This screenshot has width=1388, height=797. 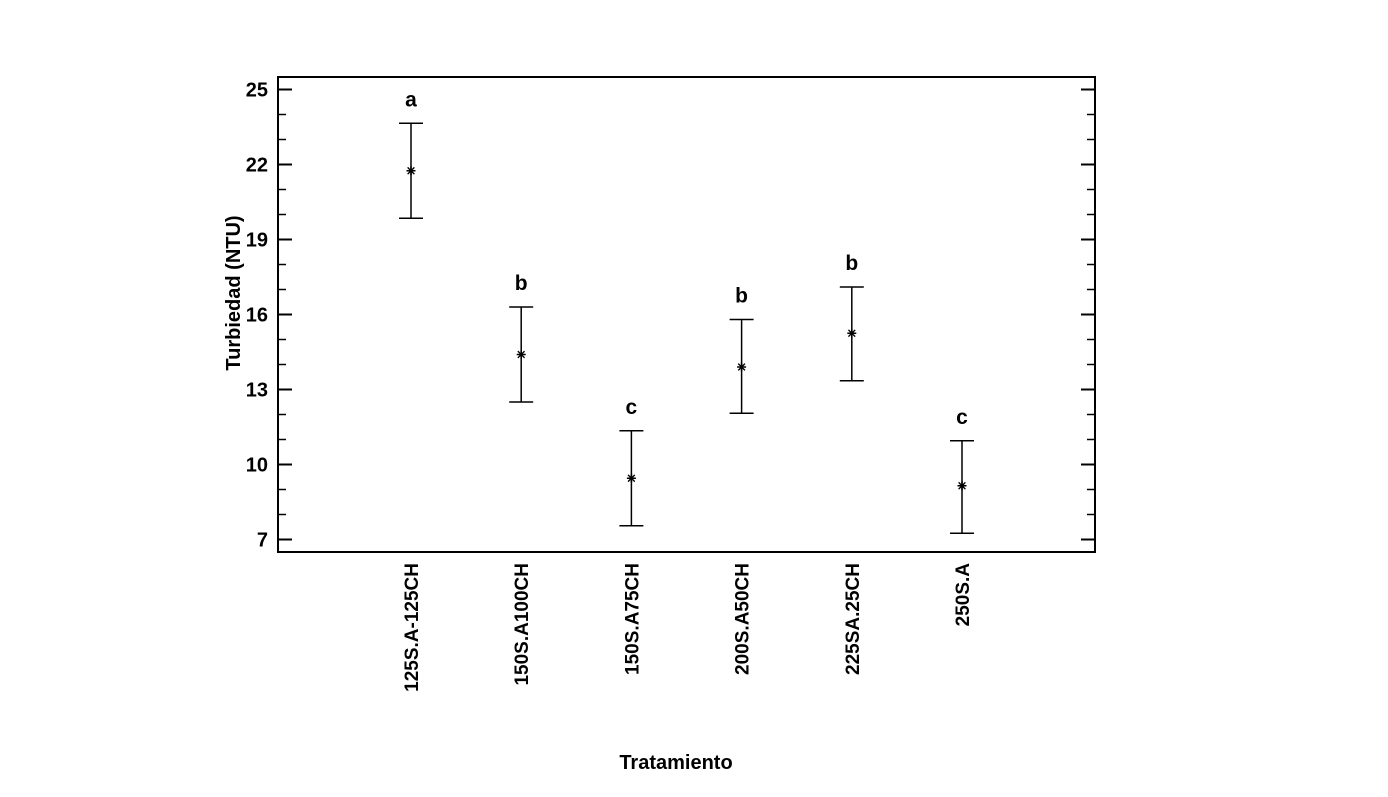 What do you see at coordinates (411, 153) in the screenshot?
I see `interval-1: a` at bounding box center [411, 153].